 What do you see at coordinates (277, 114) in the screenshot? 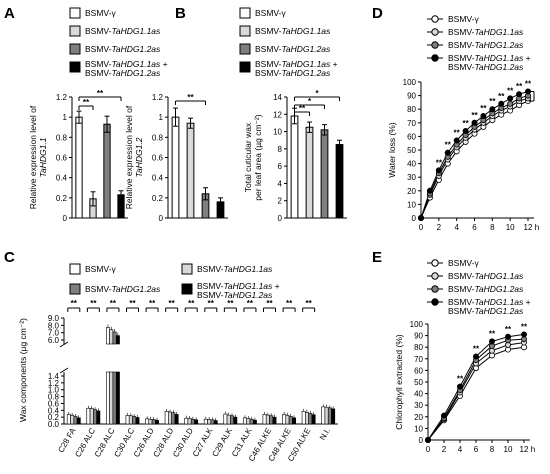
I see `chart-b-ytick-label-6: 12` at bounding box center [277, 114].